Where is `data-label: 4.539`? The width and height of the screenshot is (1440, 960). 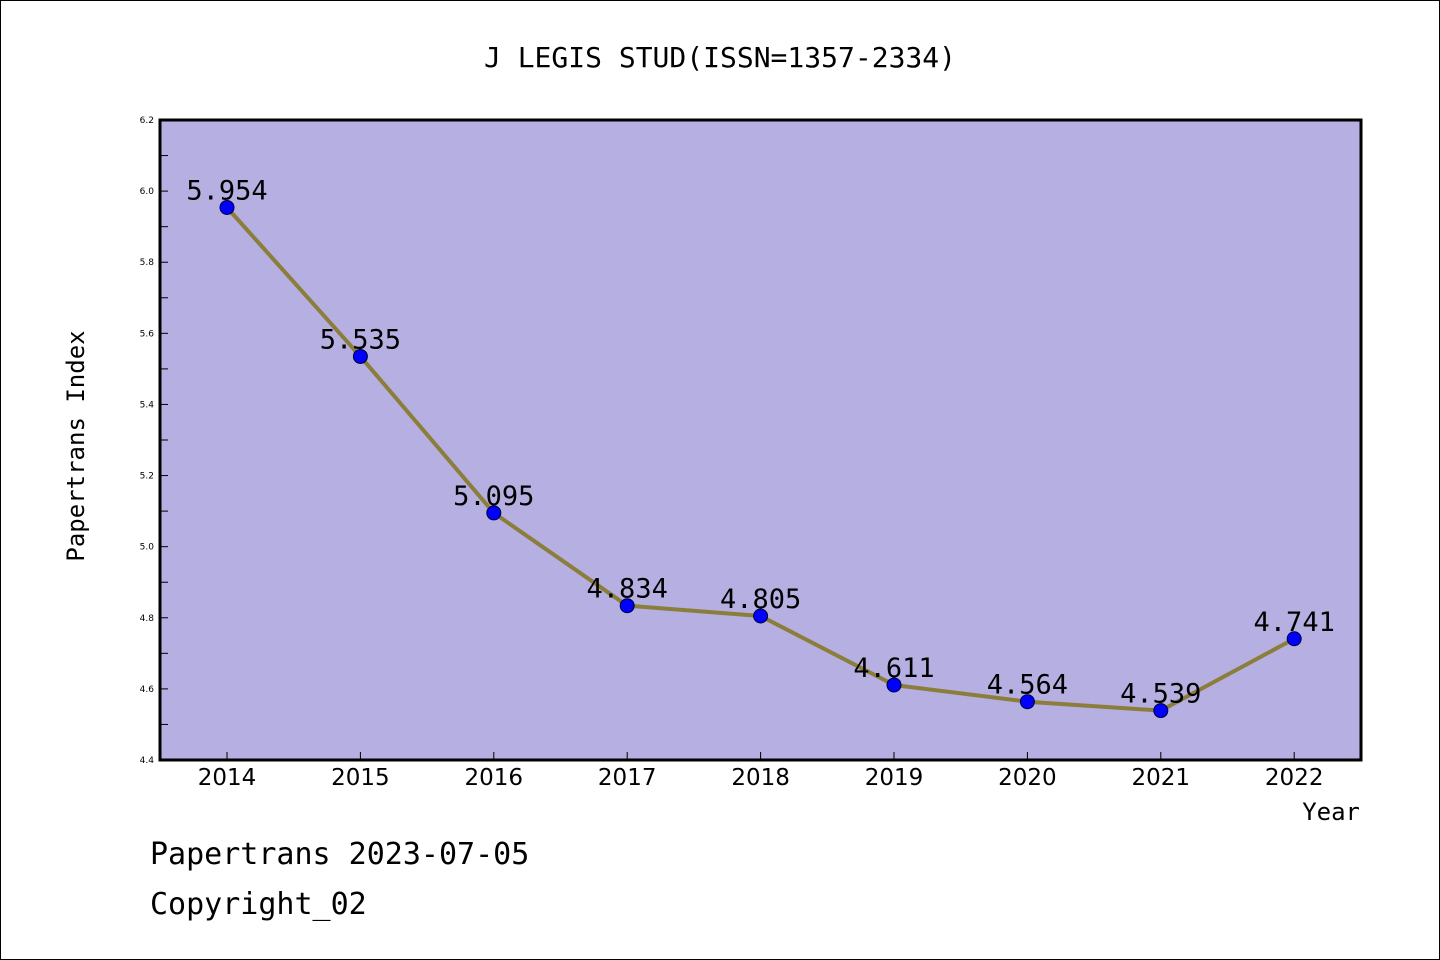 data-label: 4.539 is located at coordinates (1160, 694).